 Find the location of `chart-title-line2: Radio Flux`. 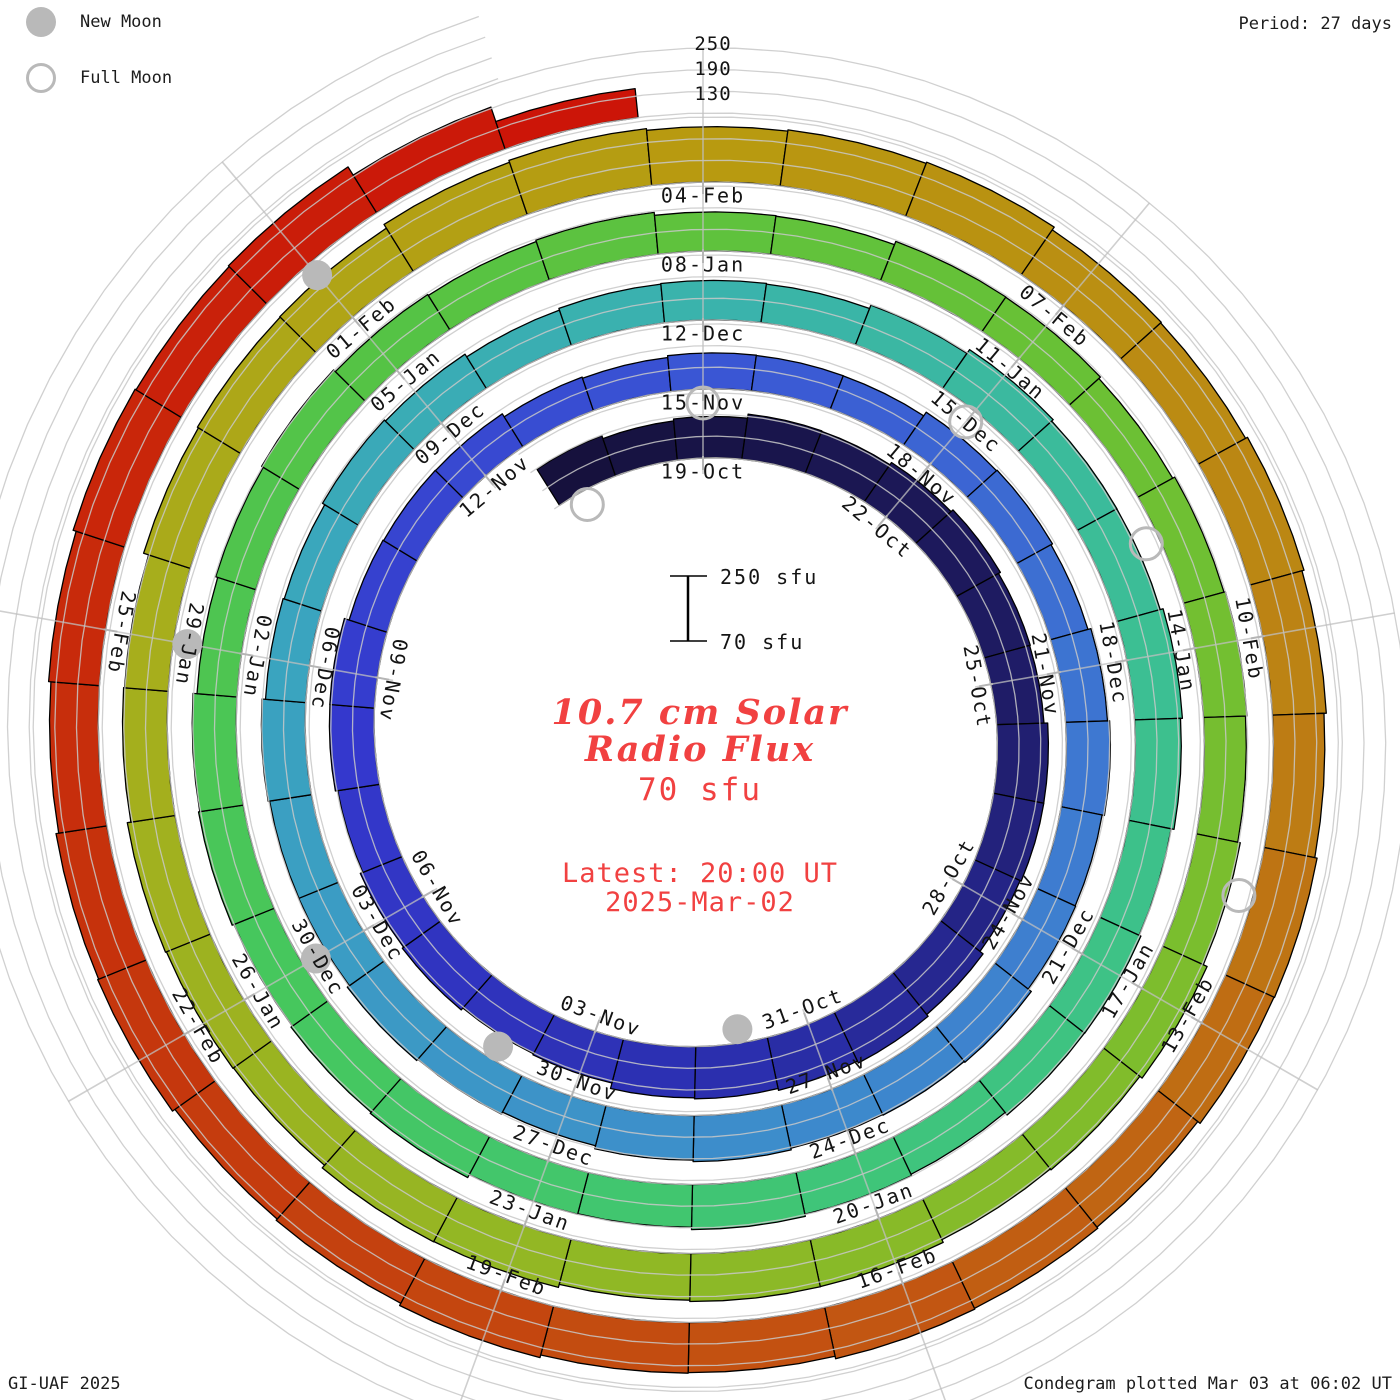

chart-title-line2: Radio Flux is located at coordinates (700, 749).